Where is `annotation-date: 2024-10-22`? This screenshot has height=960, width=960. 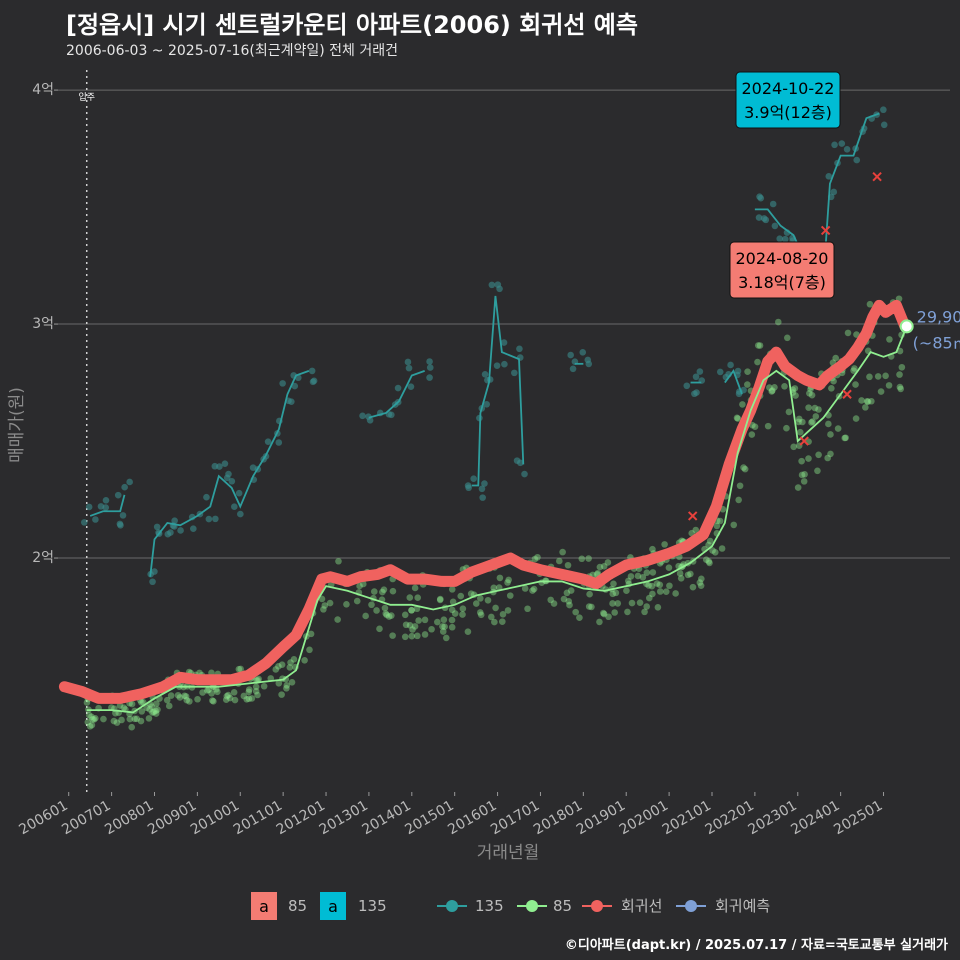 annotation-date: 2024-10-22 is located at coordinates (788, 88).